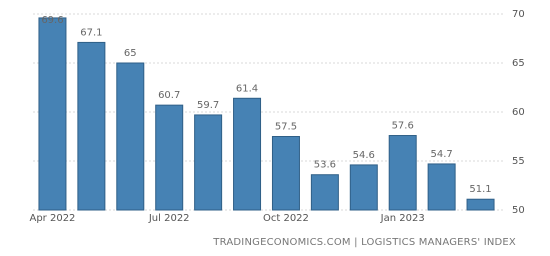 Image resolution: width=550 pixels, height=256 pixels. I want to click on x-tick-label: Apr 2022, so click(52, 218).